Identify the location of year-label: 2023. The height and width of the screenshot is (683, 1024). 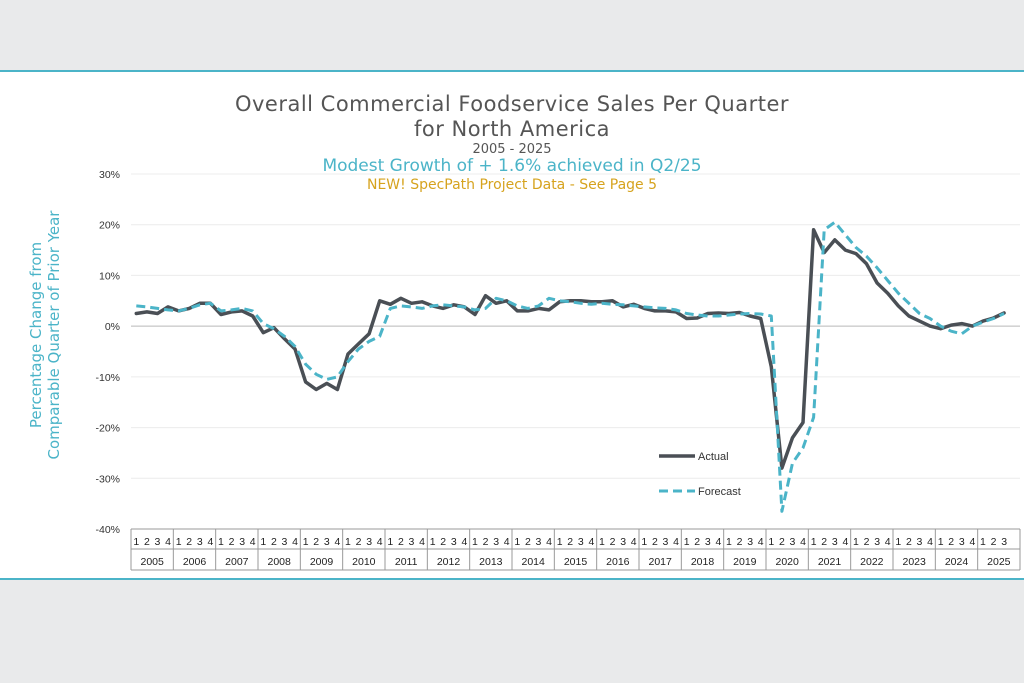
(914, 562).